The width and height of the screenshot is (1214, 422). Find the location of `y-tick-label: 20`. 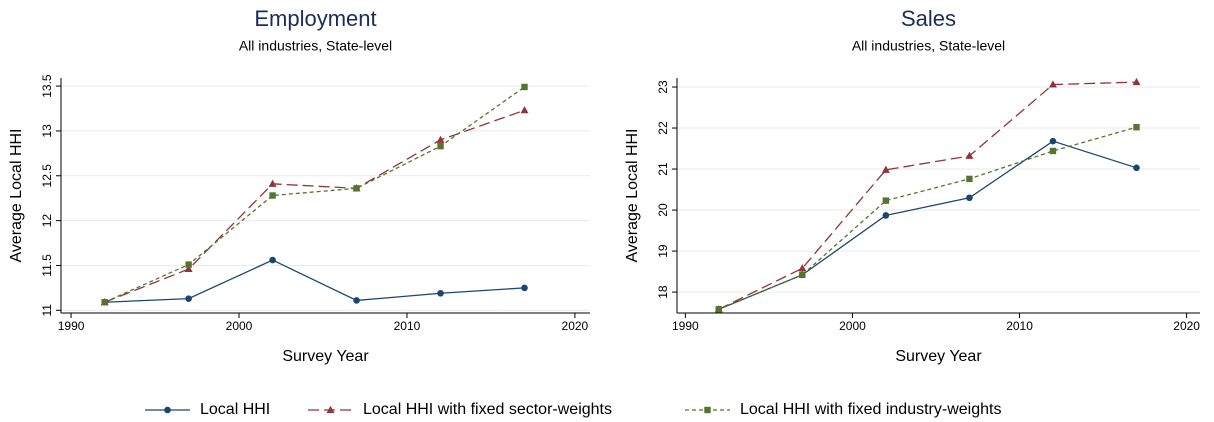

y-tick-label: 20 is located at coordinates (663, 210).